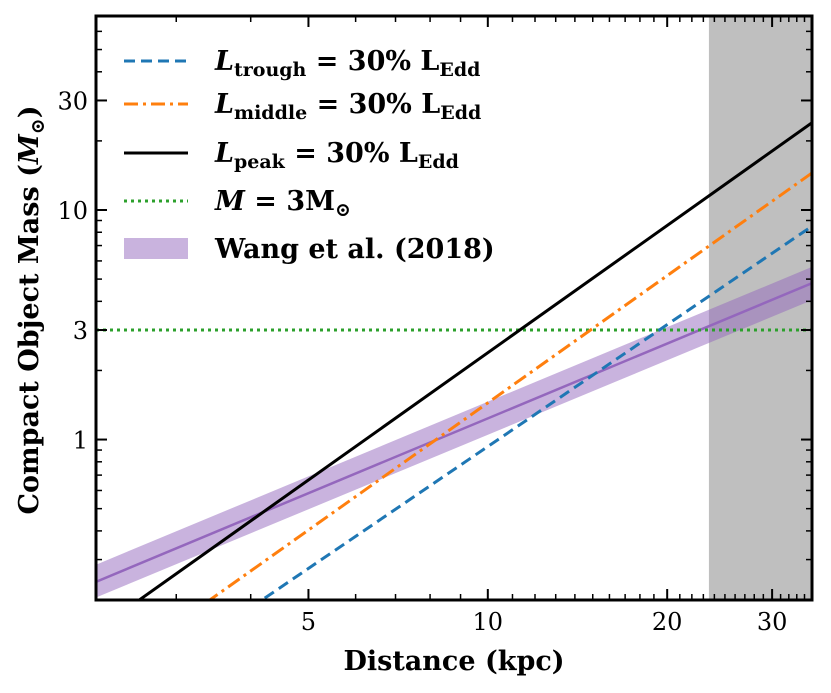  Describe the element at coordinates (308, 622) in the screenshot. I see `x-tick-label: 5` at that location.